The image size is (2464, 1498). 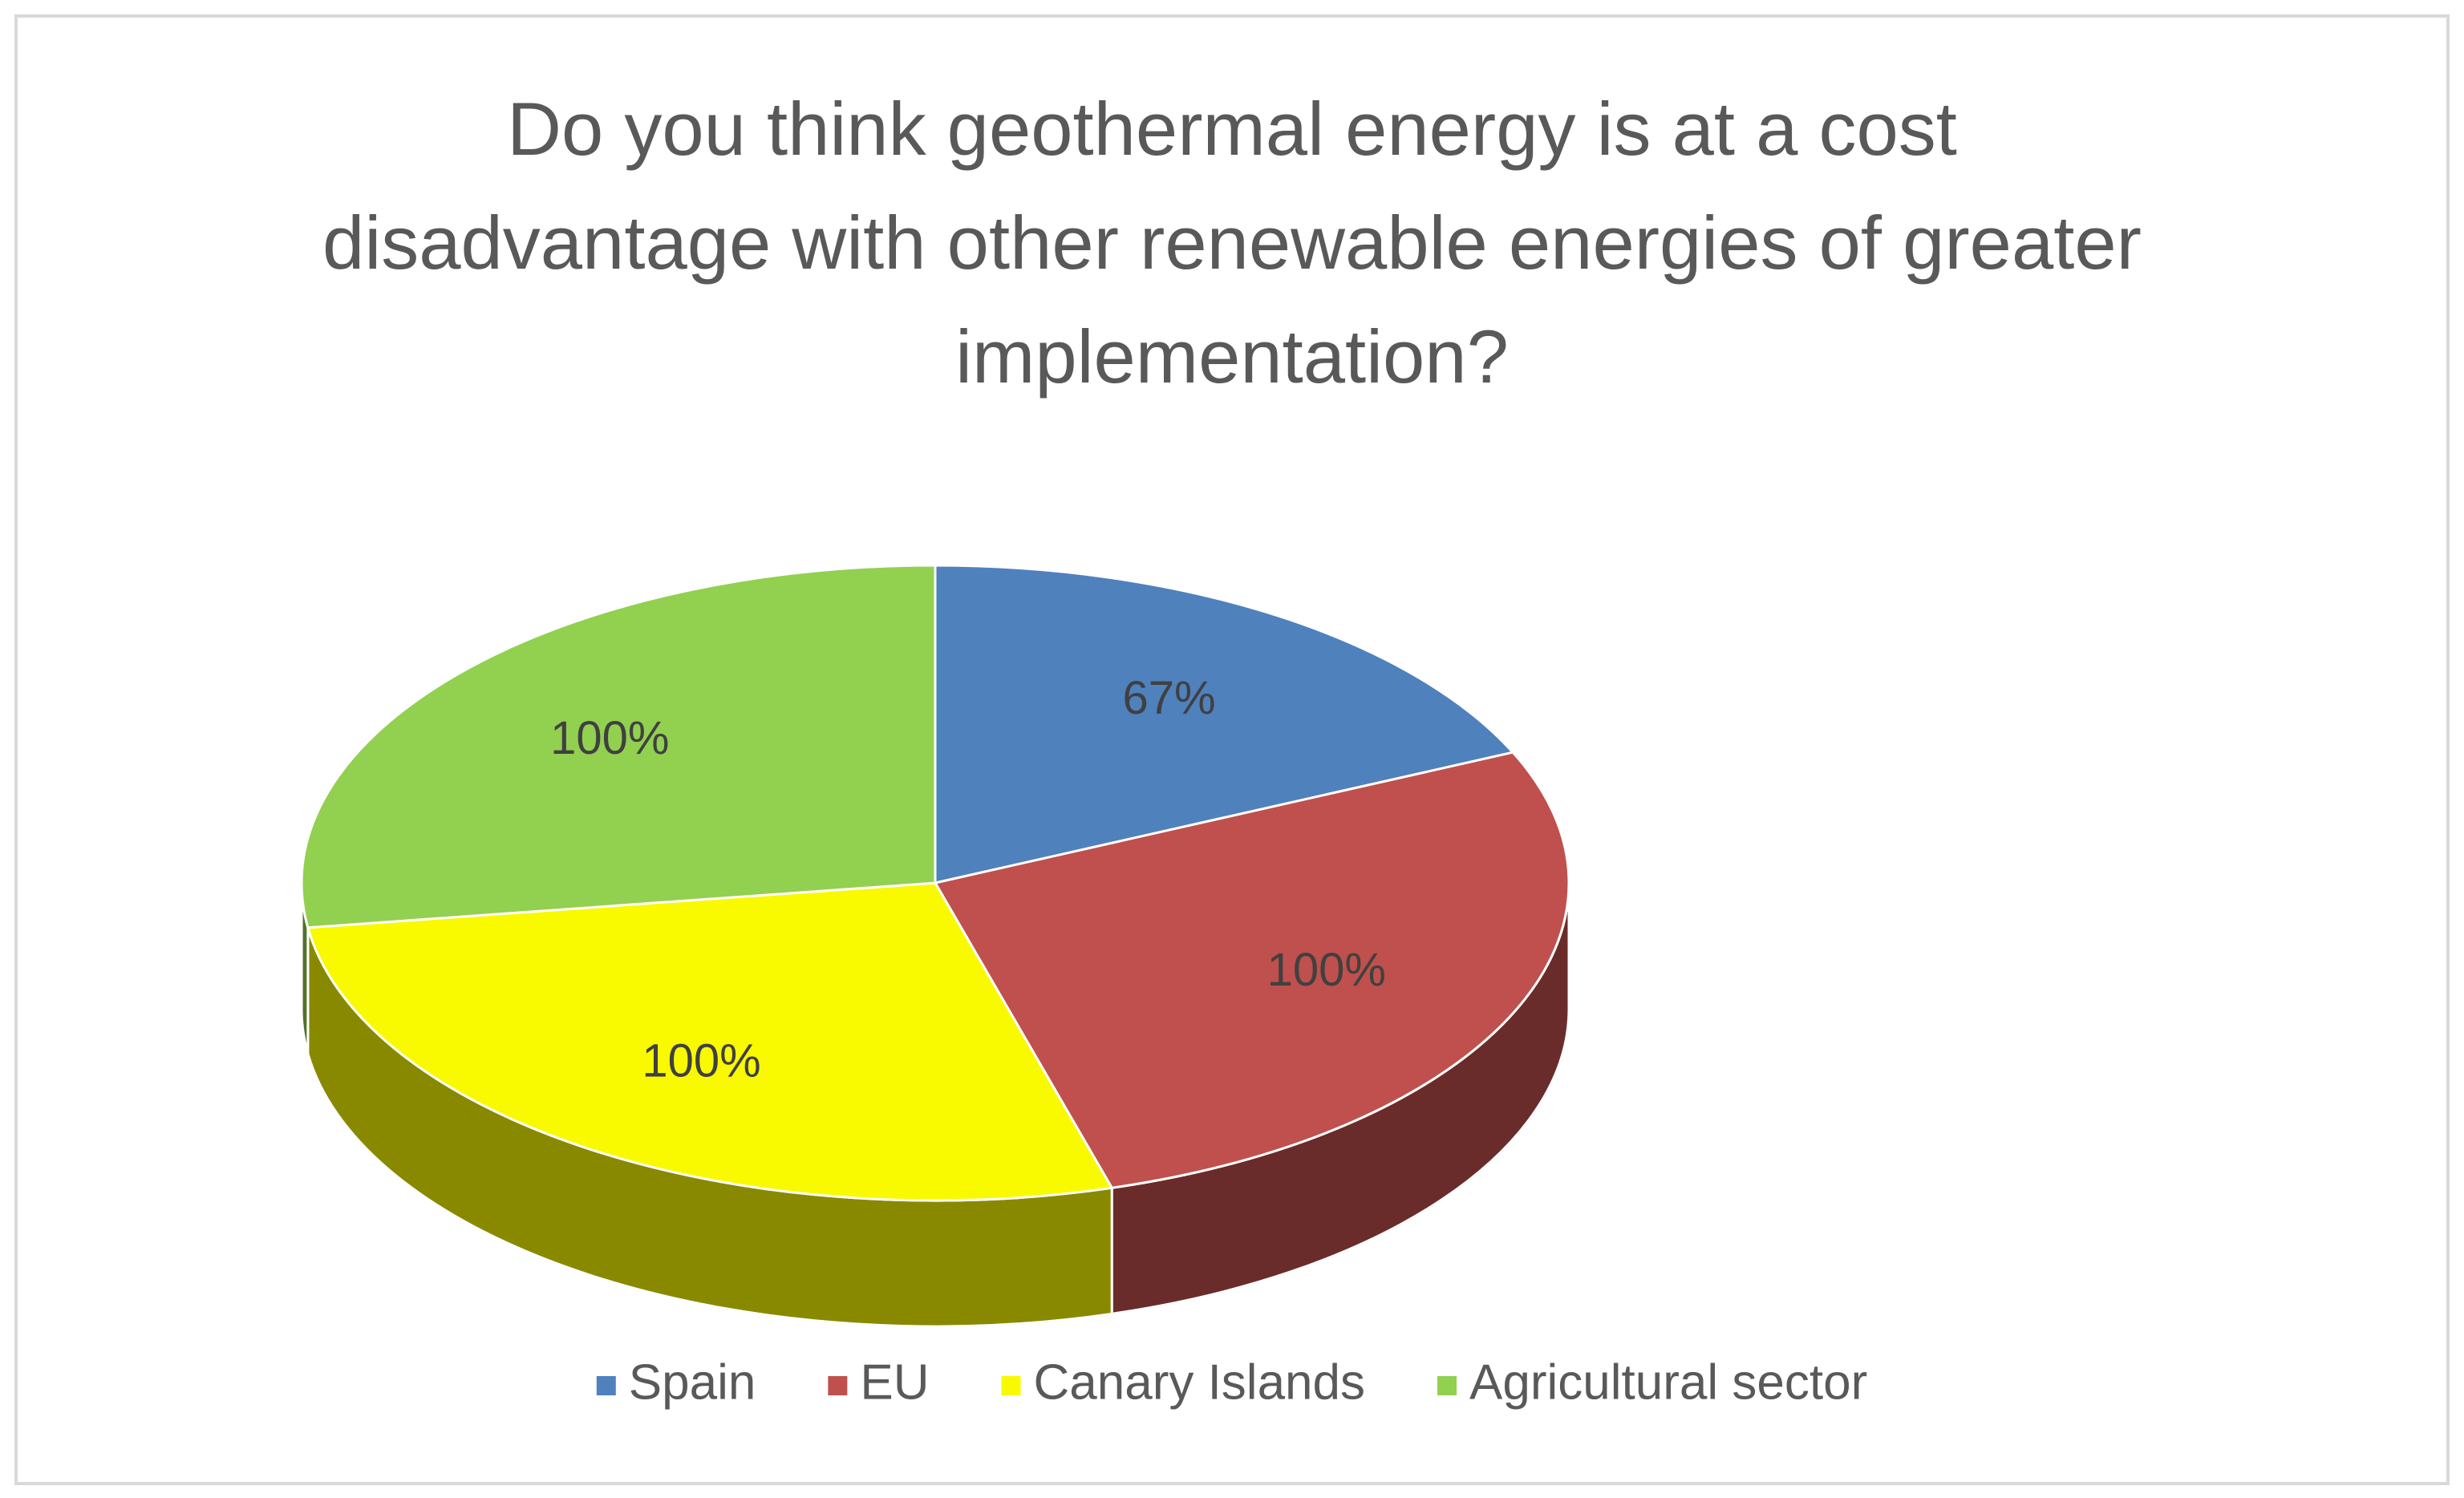 I want to click on data-label: 67%, so click(x=1168, y=698).